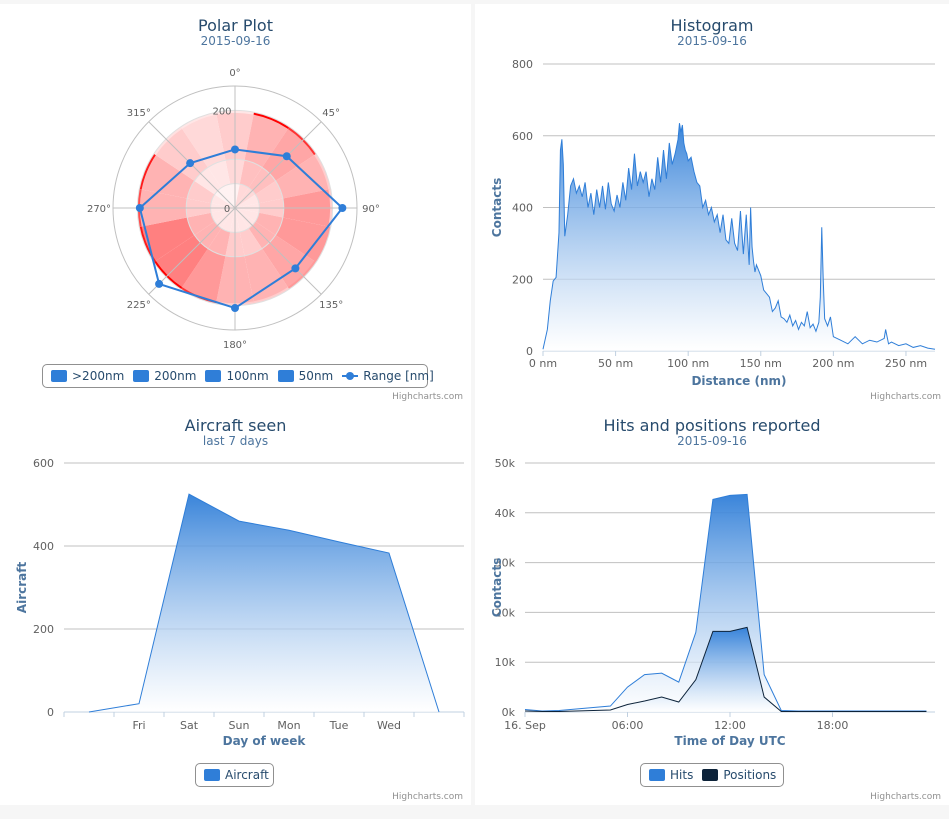  I want to click on y-axis-title: Aircraft, so click(22, 588).